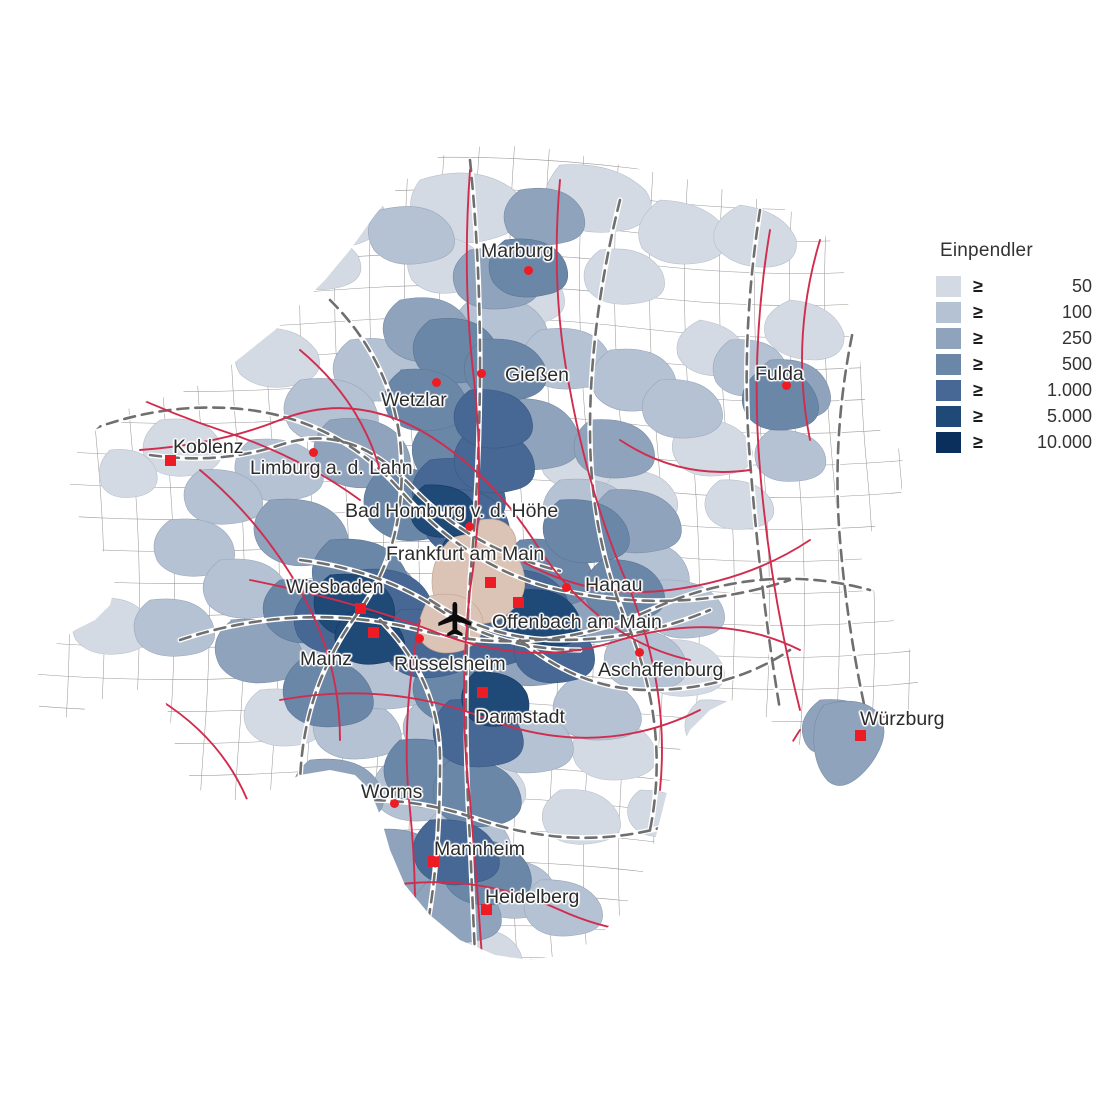  What do you see at coordinates (490, 582) in the screenshot?
I see `city-marker-frankfurt` at bounding box center [490, 582].